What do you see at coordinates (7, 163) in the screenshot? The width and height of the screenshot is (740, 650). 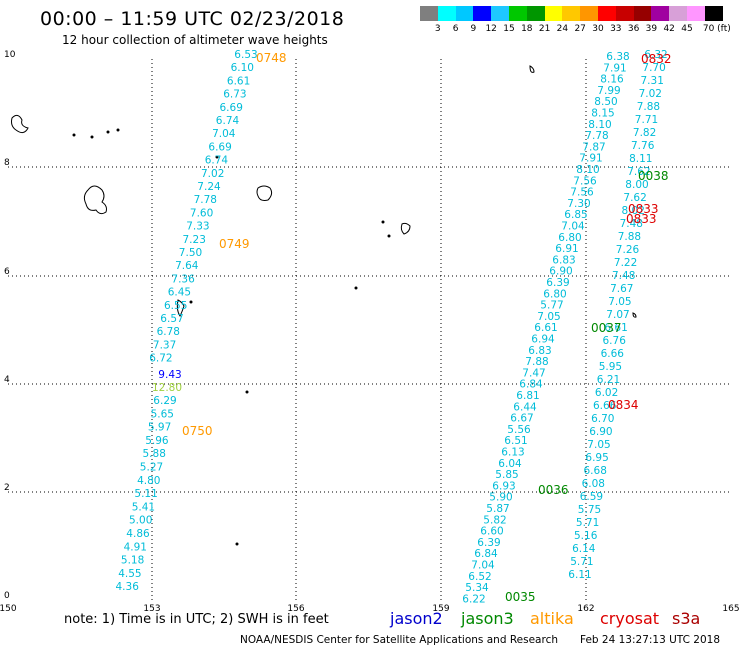 I see `y-tick-label: 8` at bounding box center [7, 163].